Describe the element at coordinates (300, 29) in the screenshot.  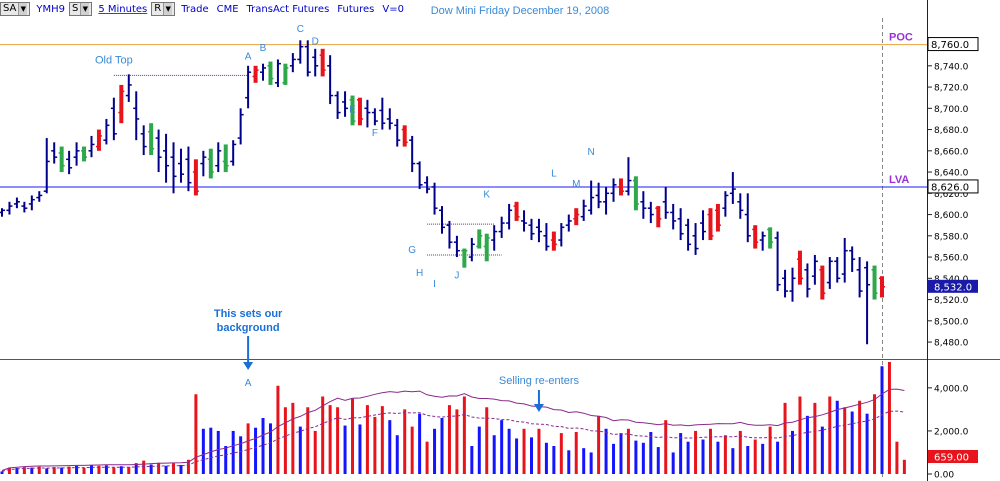
I see `price-annotation: C` at that location.